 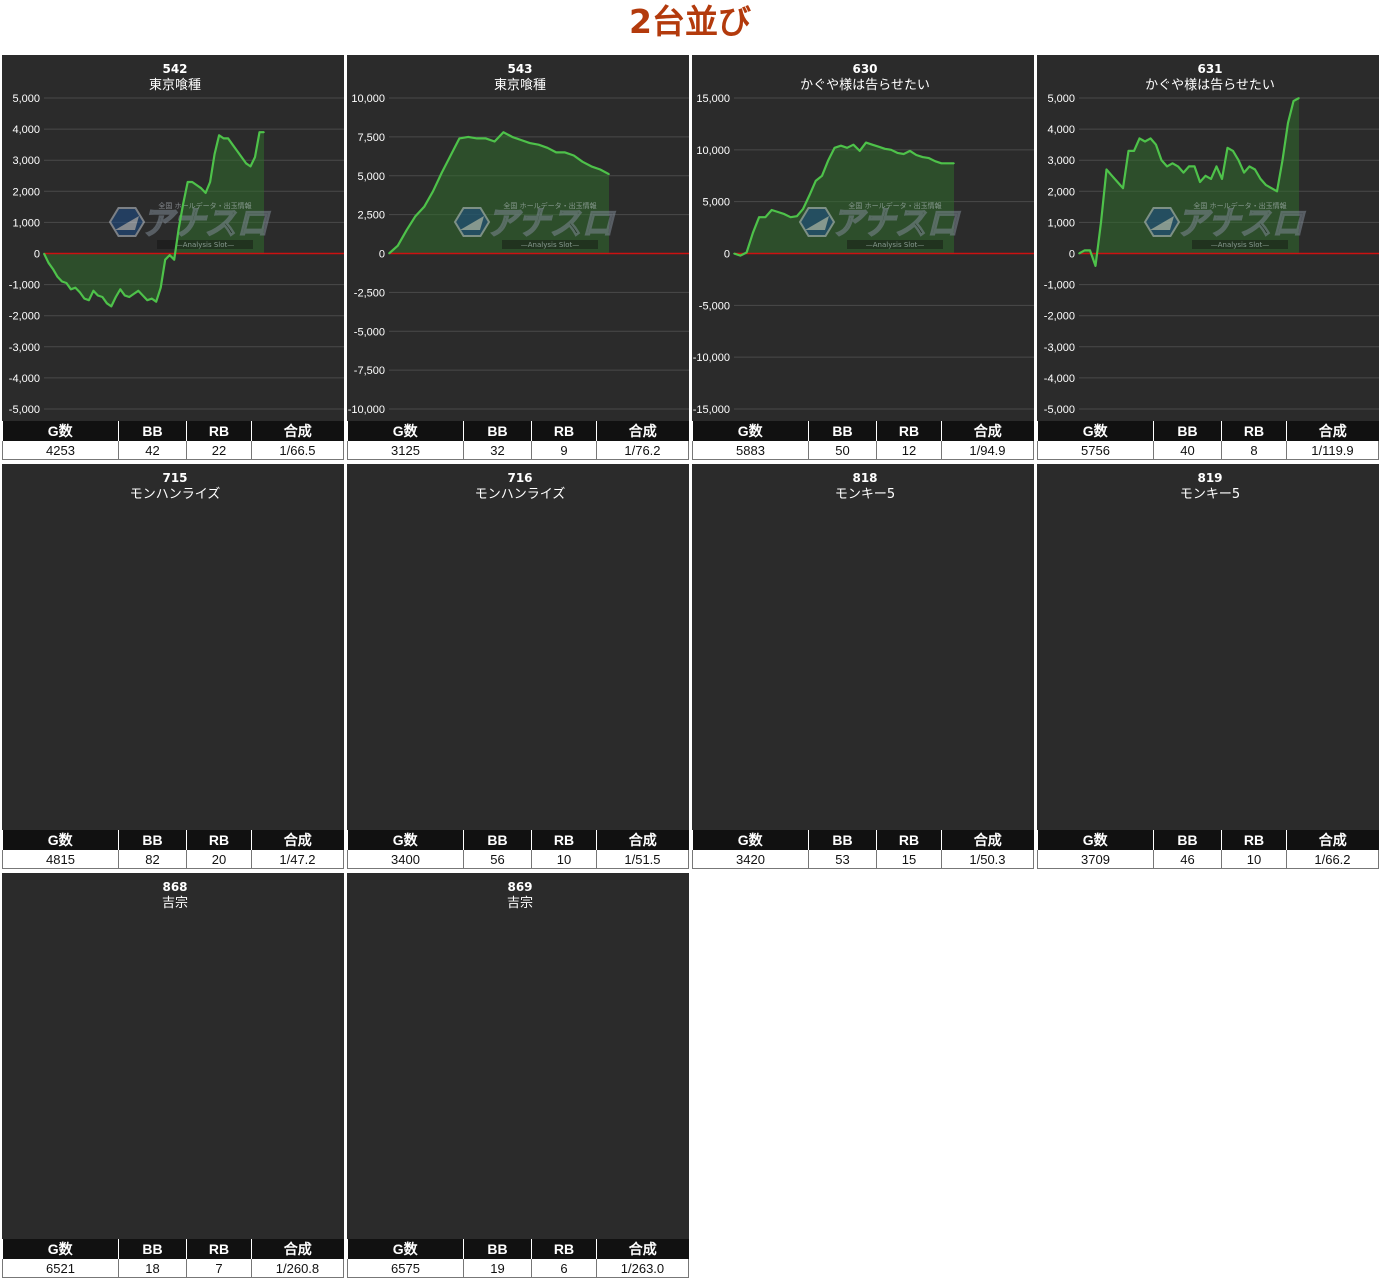 I want to click on y-tick-label: -4,000, so click(x=1059, y=379).